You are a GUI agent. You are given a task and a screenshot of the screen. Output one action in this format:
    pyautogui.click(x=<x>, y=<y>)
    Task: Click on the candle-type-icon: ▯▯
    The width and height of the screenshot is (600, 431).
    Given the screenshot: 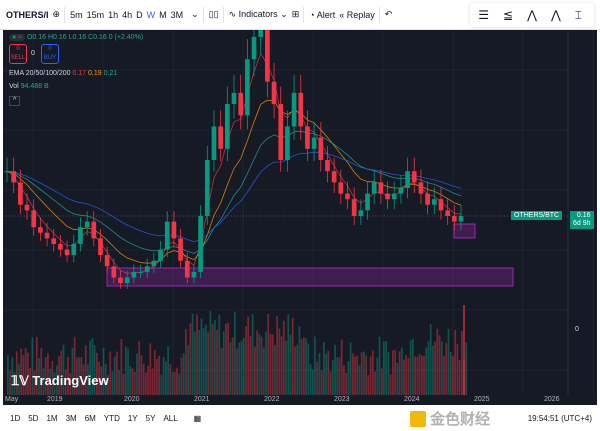 What is the action you would take?
    pyautogui.click(x=213, y=14)
    